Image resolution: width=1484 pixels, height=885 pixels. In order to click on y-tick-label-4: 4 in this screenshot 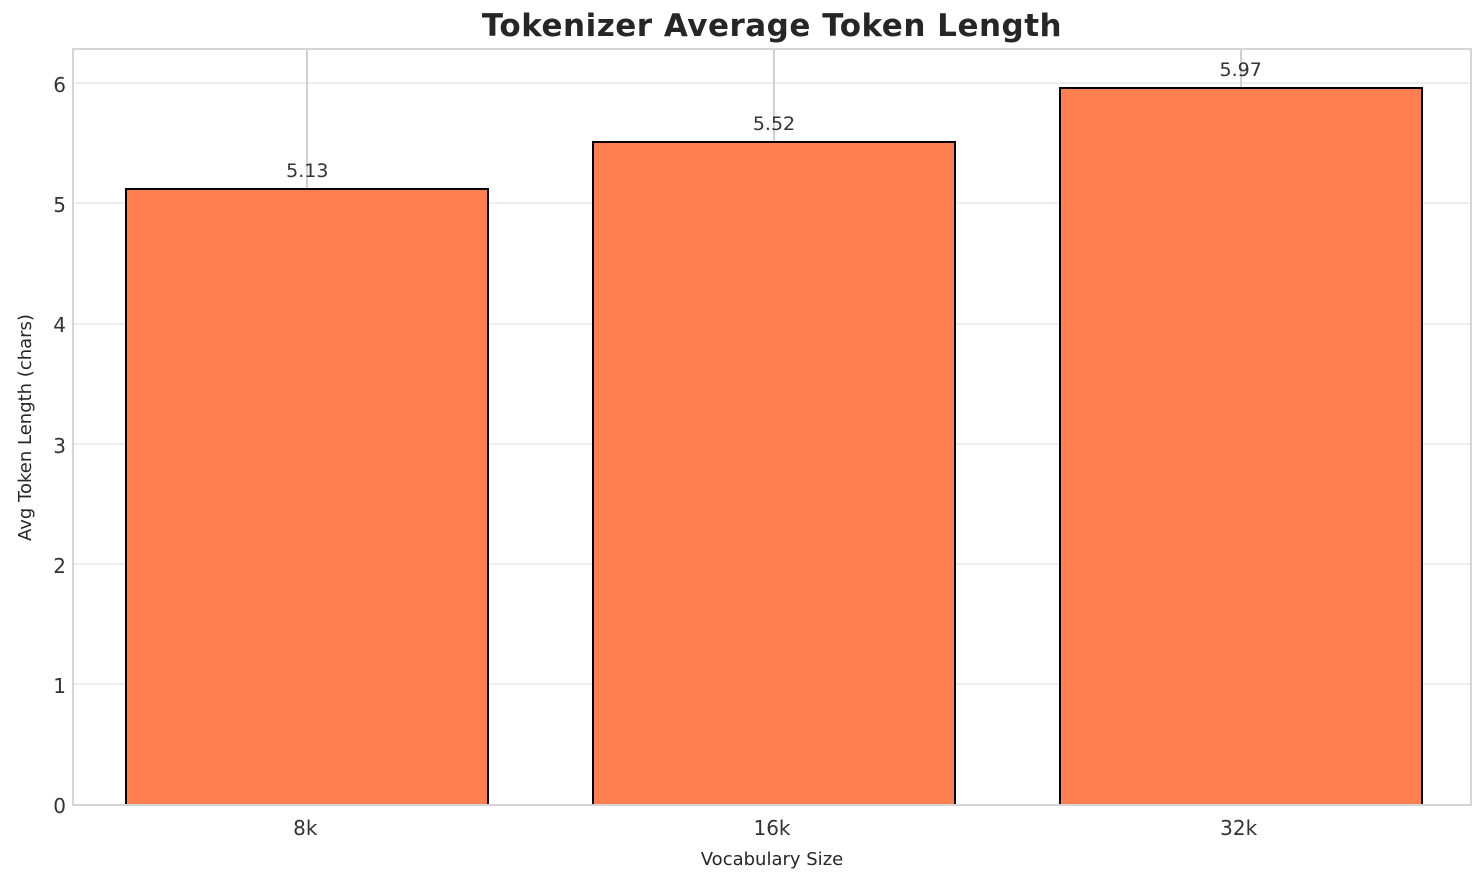, I will do `click(59, 325)`.